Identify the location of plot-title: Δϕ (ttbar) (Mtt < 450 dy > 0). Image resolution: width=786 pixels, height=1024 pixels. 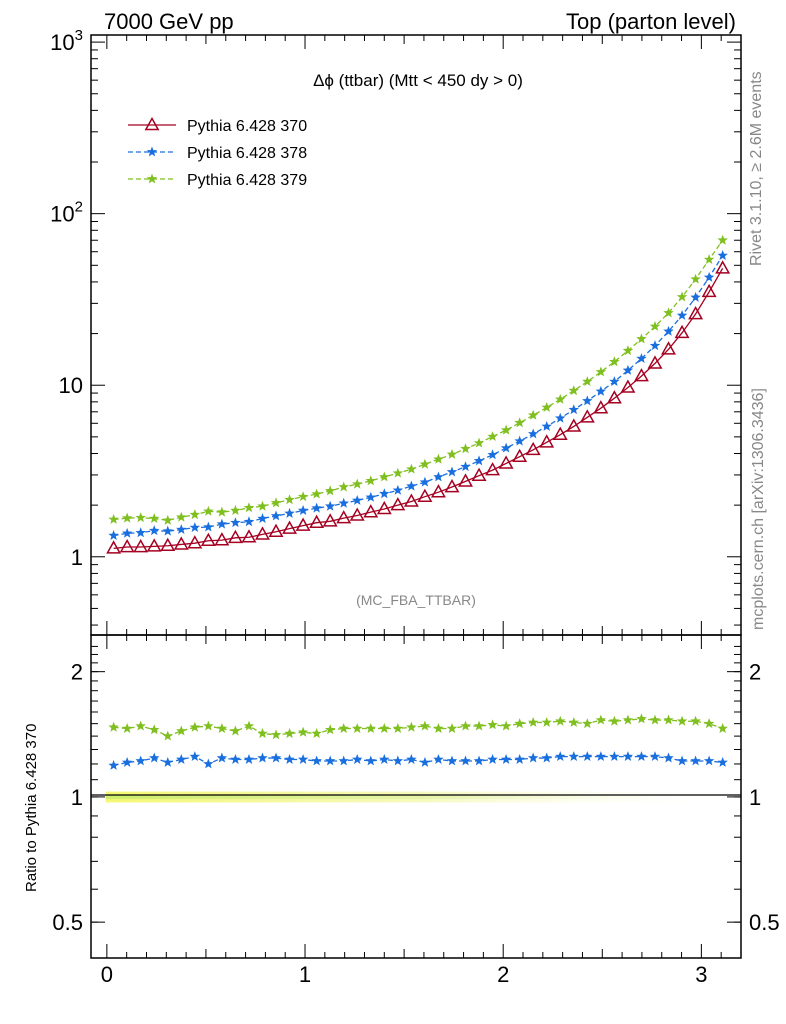
(418, 80).